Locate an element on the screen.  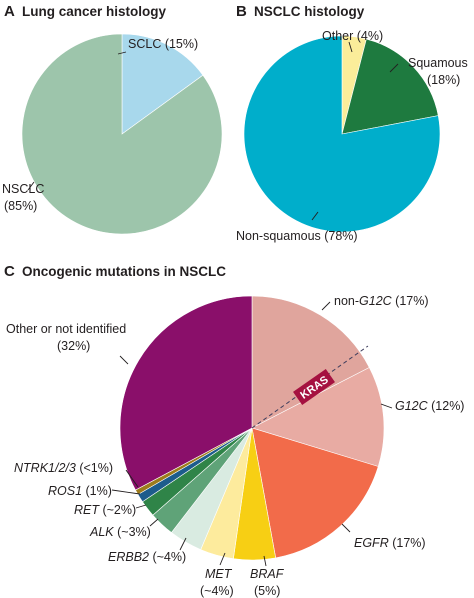
panel-c-title: Oncogenic mutations in NSCLC is located at coordinates (124, 271).